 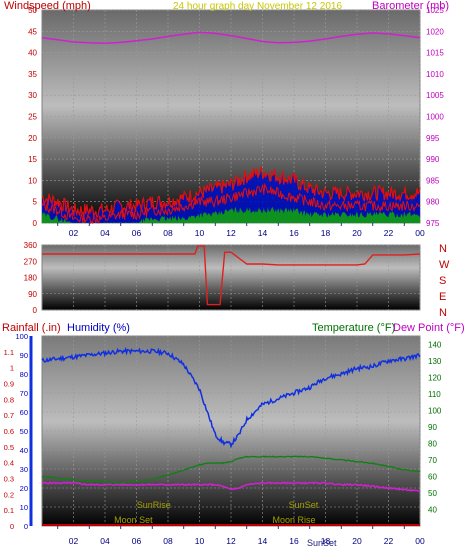 What do you see at coordinates (32, 138) in the screenshot?
I see `windspeed-tick-label: 20` at bounding box center [32, 138].